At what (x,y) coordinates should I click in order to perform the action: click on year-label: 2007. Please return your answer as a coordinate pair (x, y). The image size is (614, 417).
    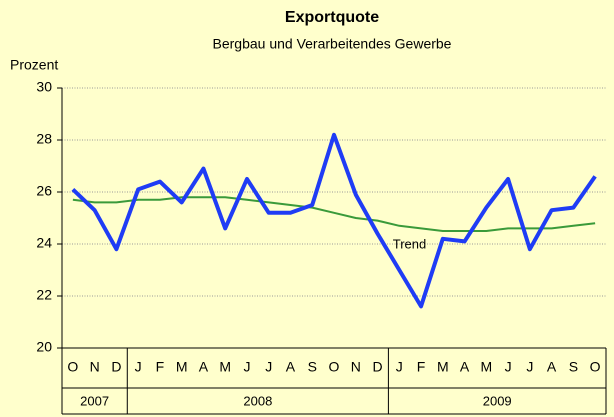
    Looking at the image, I should click on (94, 400).